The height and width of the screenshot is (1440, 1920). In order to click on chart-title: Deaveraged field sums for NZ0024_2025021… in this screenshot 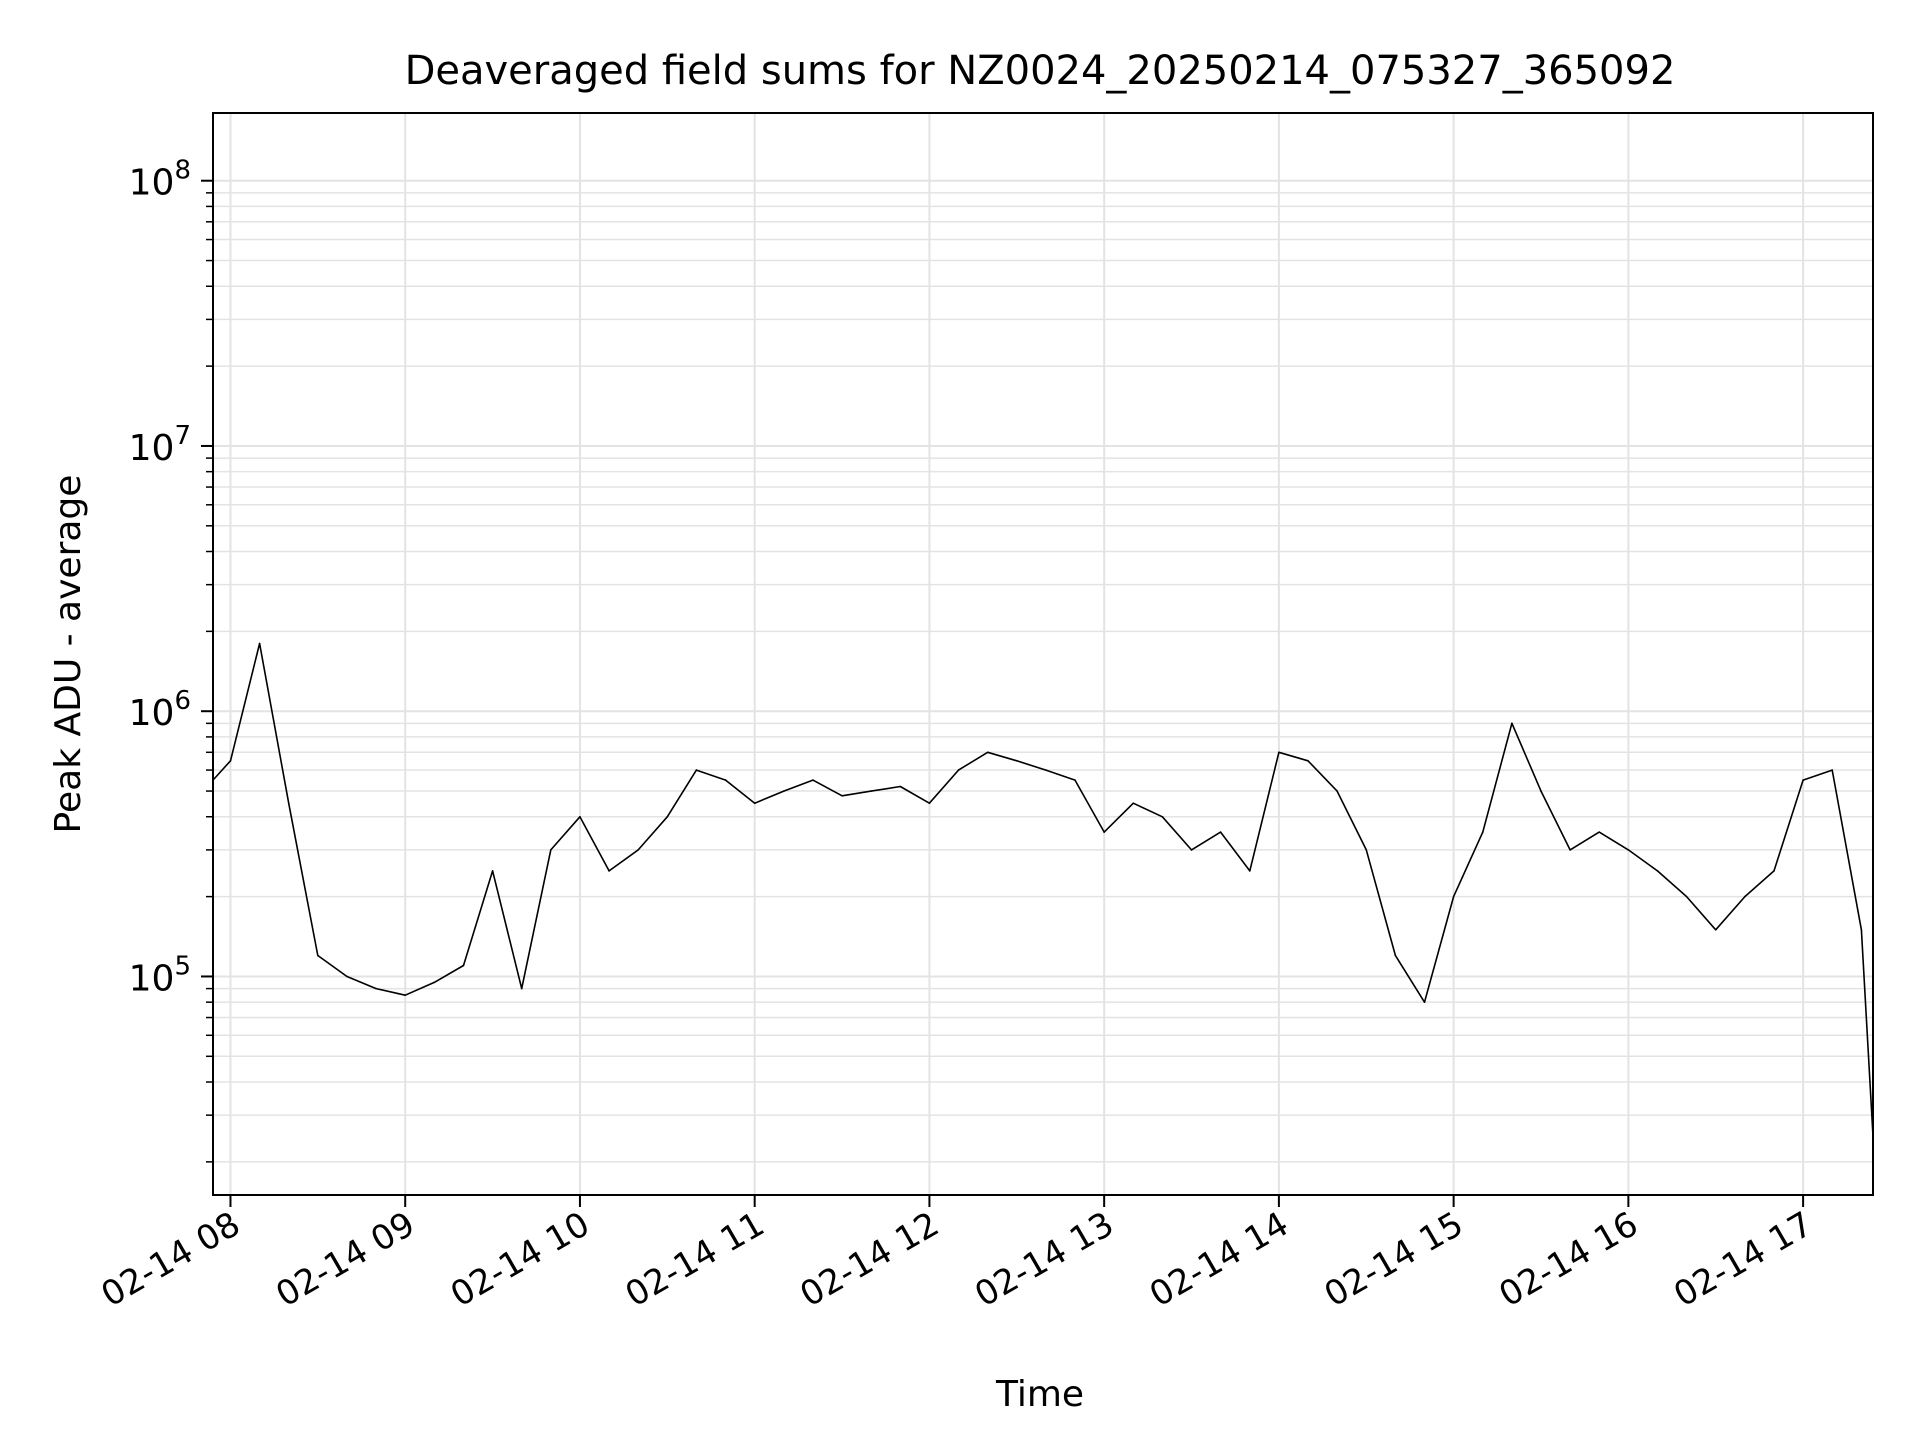, I will do `click(1040, 71)`.